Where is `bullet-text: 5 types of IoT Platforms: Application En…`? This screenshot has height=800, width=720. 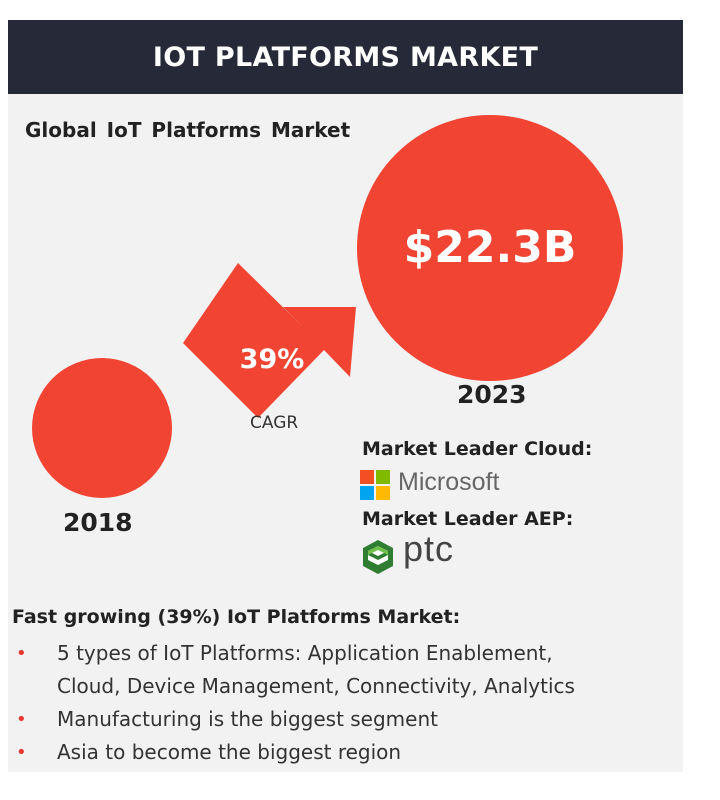 bullet-text: 5 types of IoT Platforms: Application En… is located at coordinates (305, 653).